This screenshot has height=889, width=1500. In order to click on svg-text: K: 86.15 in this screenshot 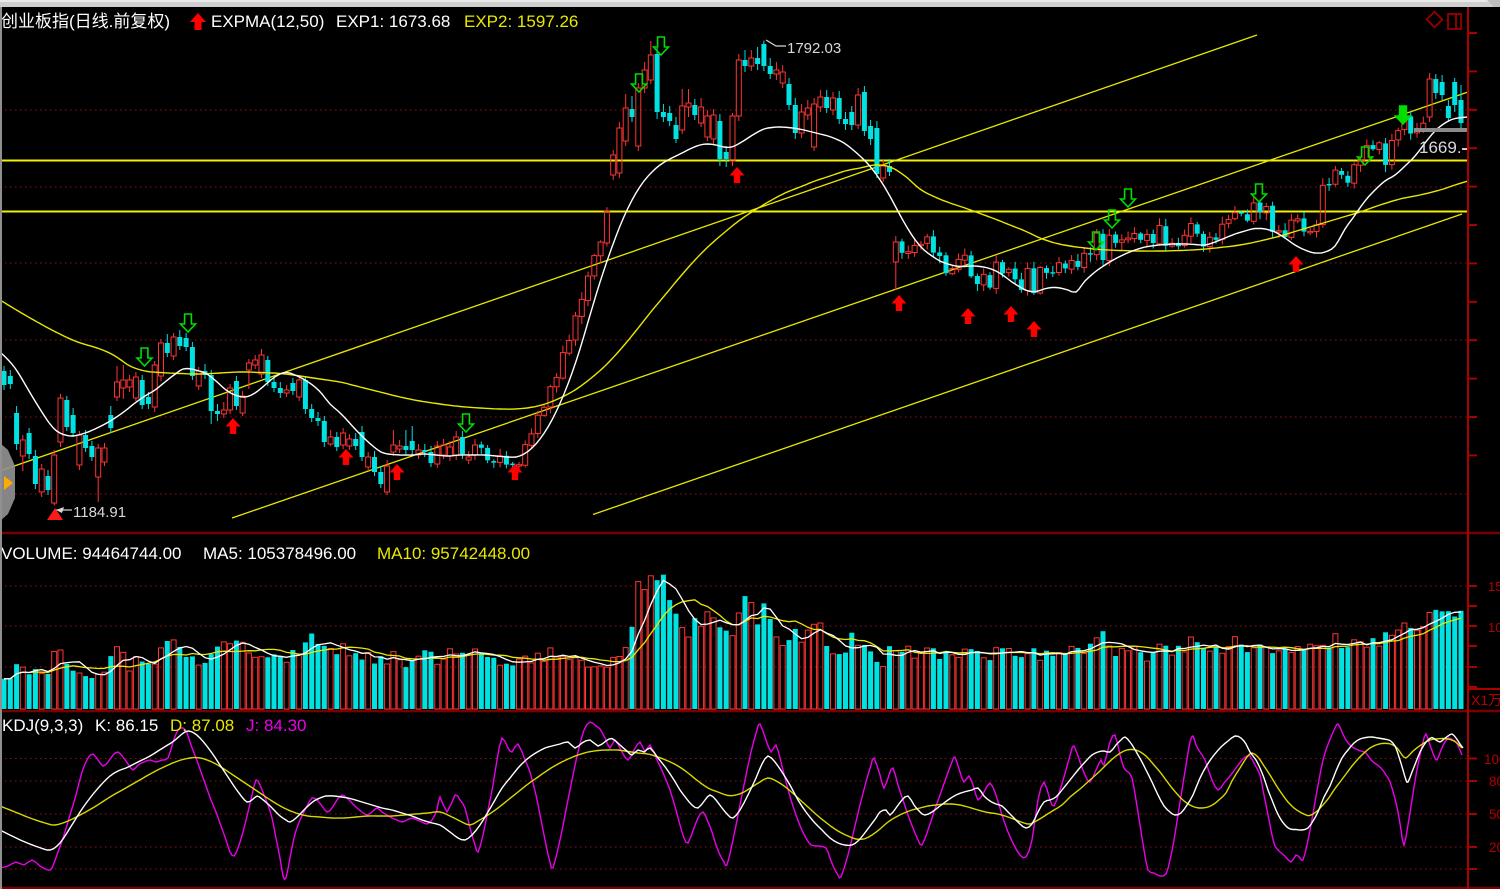, I will do `click(126, 725)`.